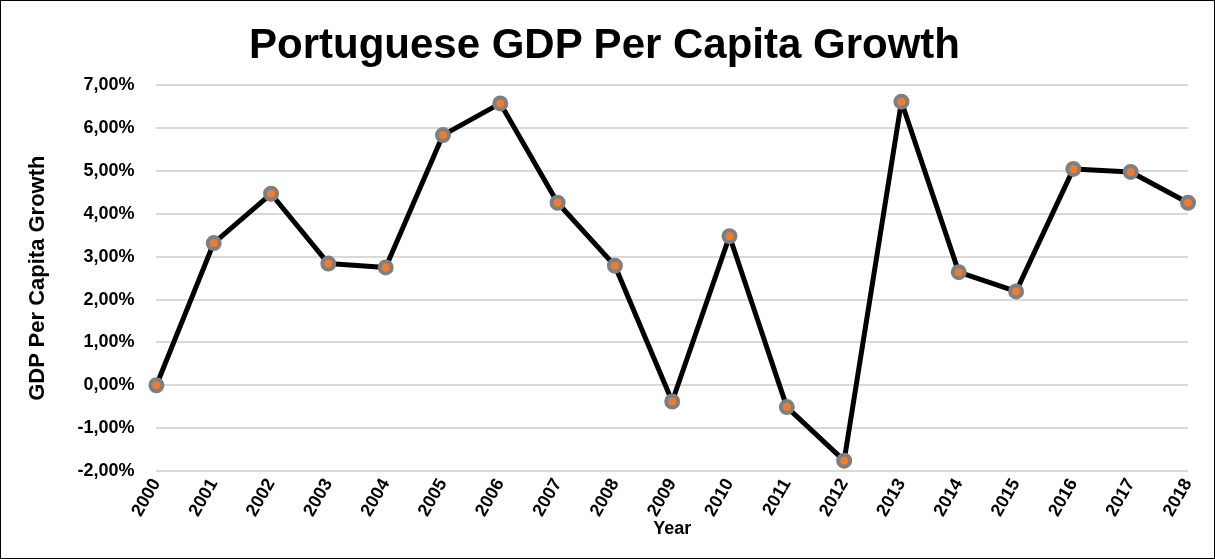  What do you see at coordinates (109, 84) in the screenshot?
I see `y-tick-label: 7,00%` at bounding box center [109, 84].